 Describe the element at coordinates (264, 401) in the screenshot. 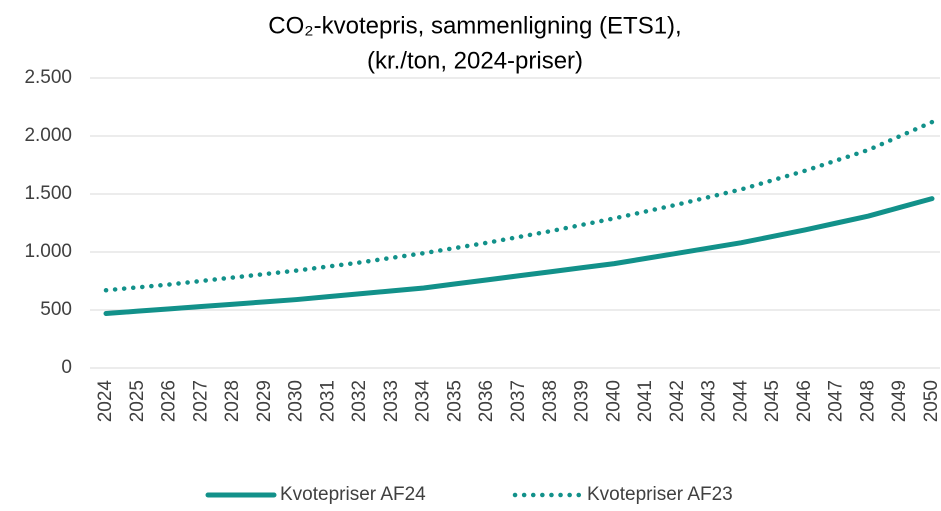

I see `x-tick-label: 2029` at that location.